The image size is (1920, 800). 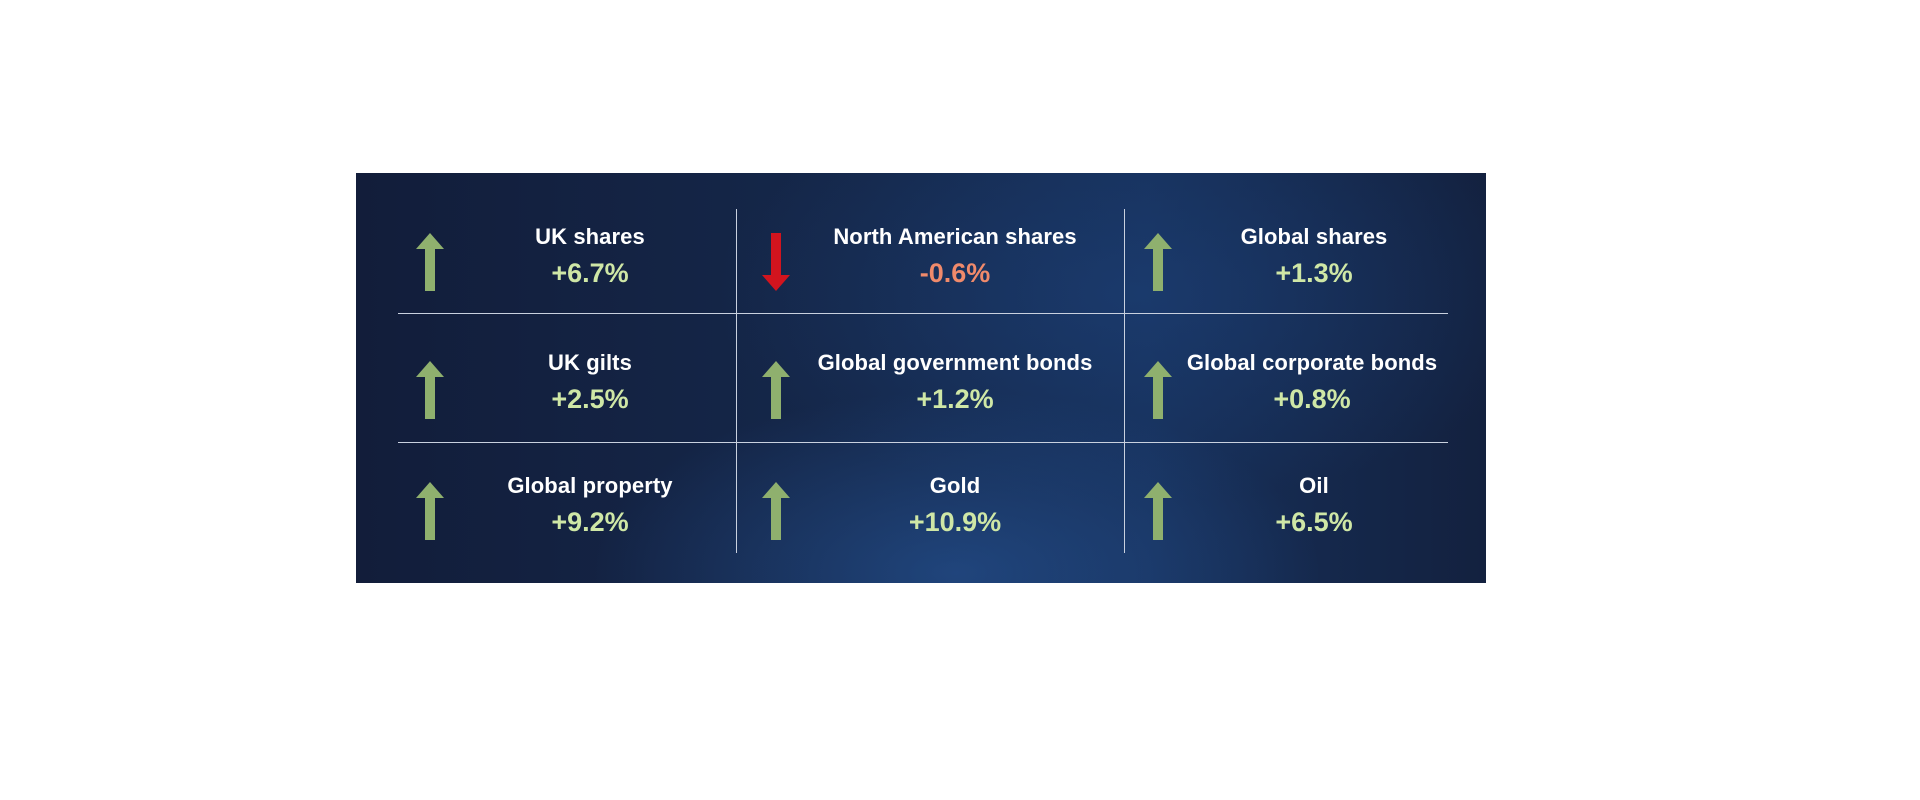 I want to click on asset-label: Gold, so click(x=955, y=485).